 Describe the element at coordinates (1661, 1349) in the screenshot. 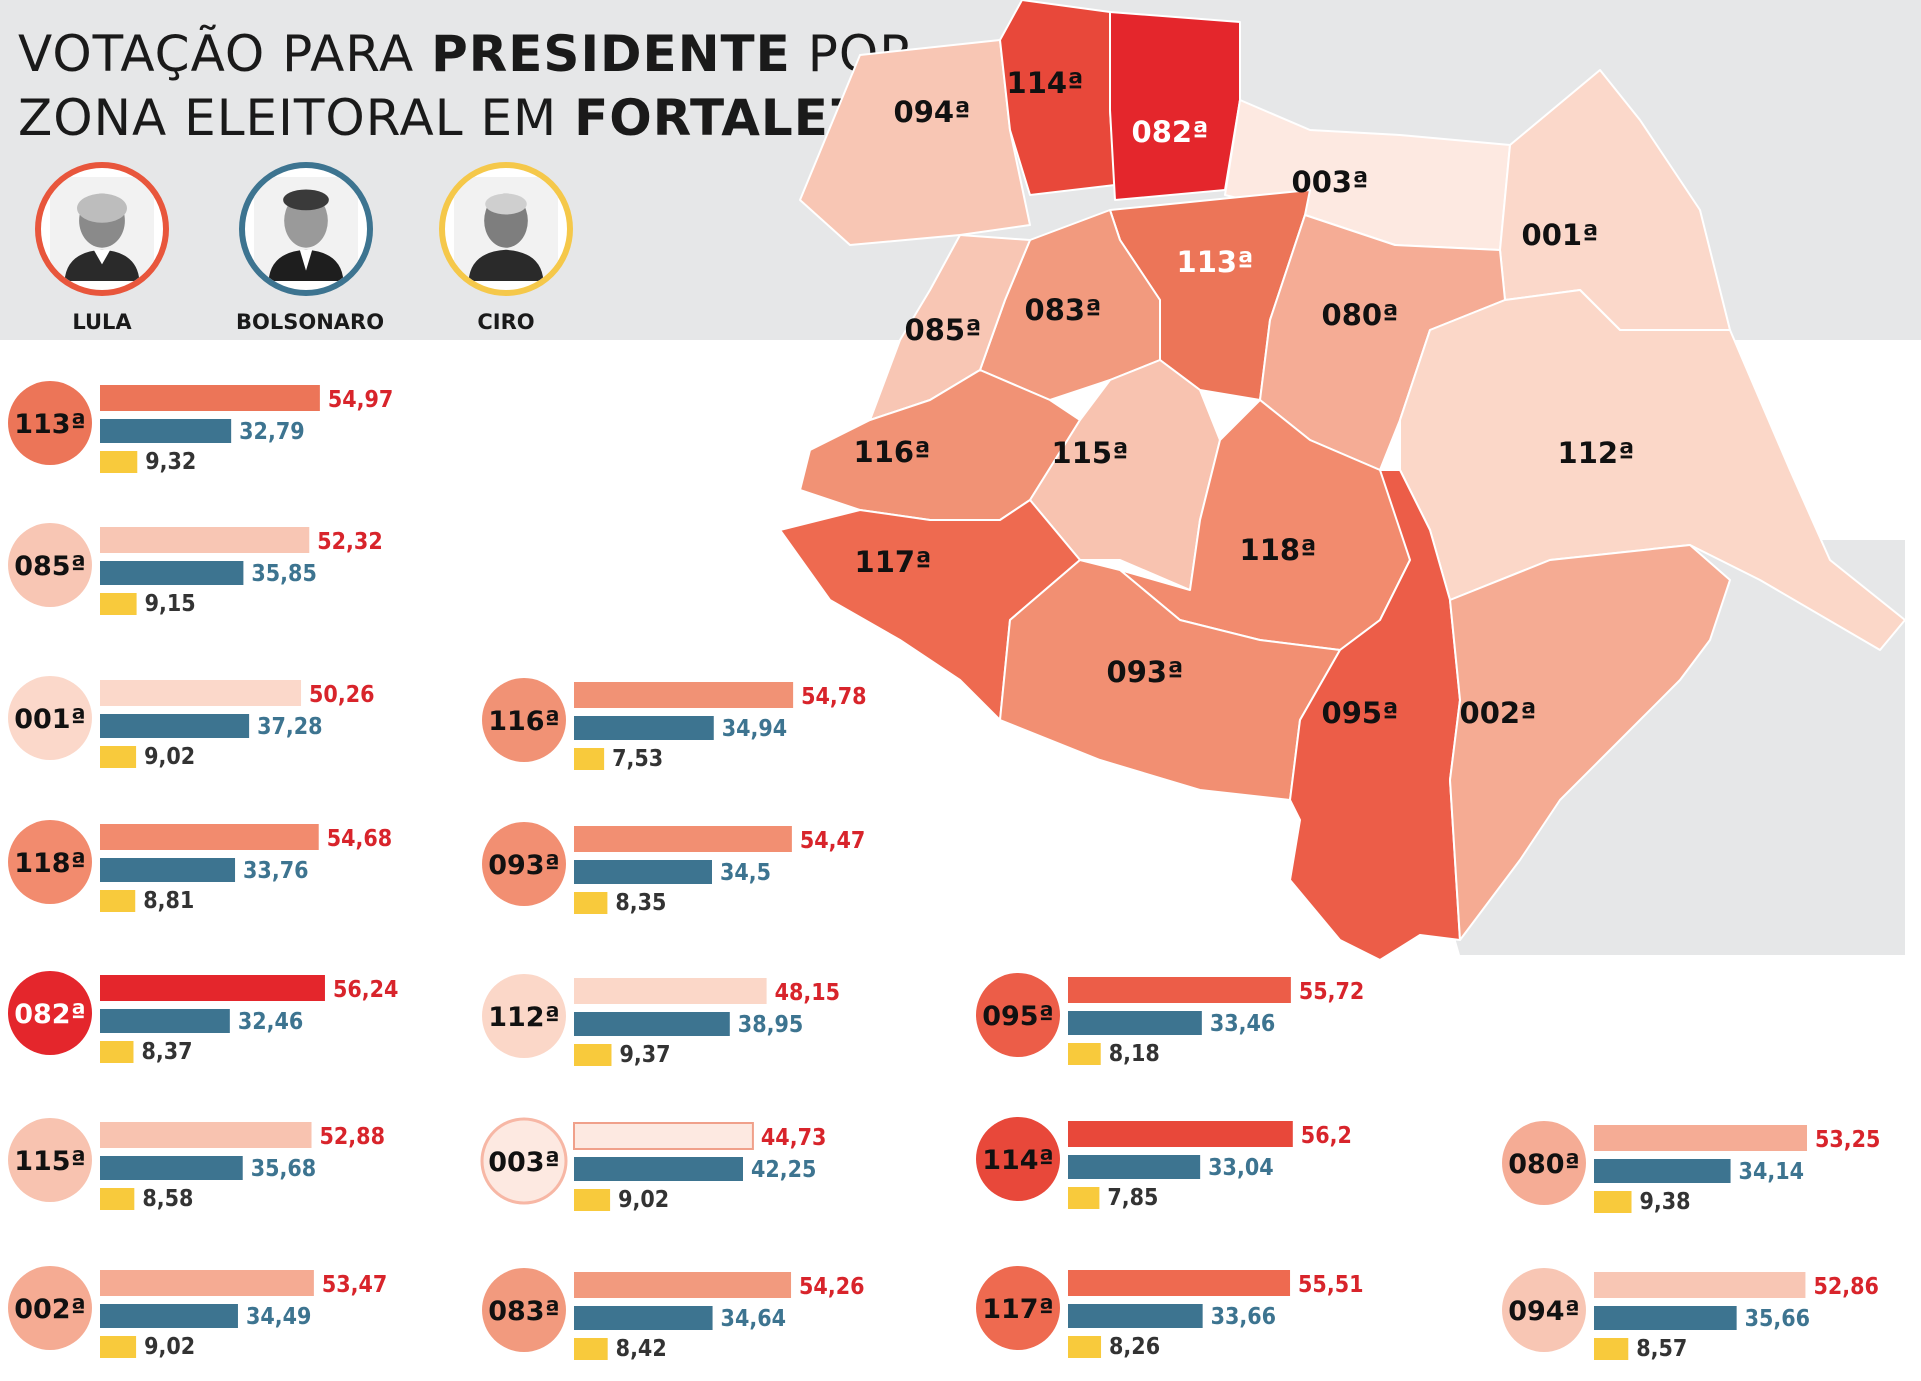

I see `ciro-value: 8,57` at that location.